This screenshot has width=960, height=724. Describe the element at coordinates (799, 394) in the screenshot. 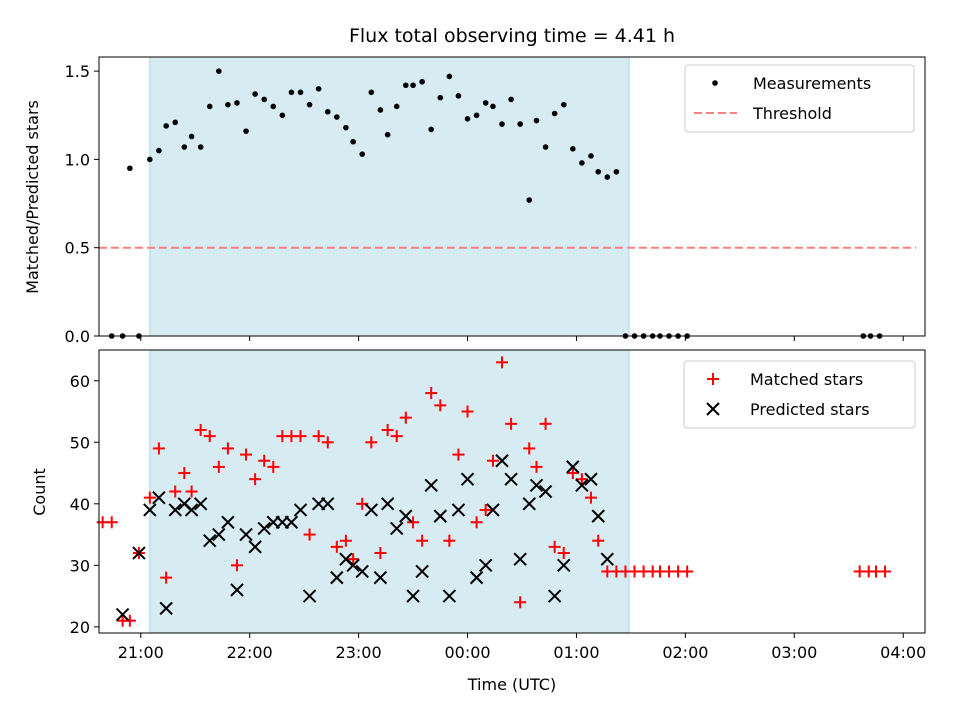

I see `bottom-legend-box` at that location.